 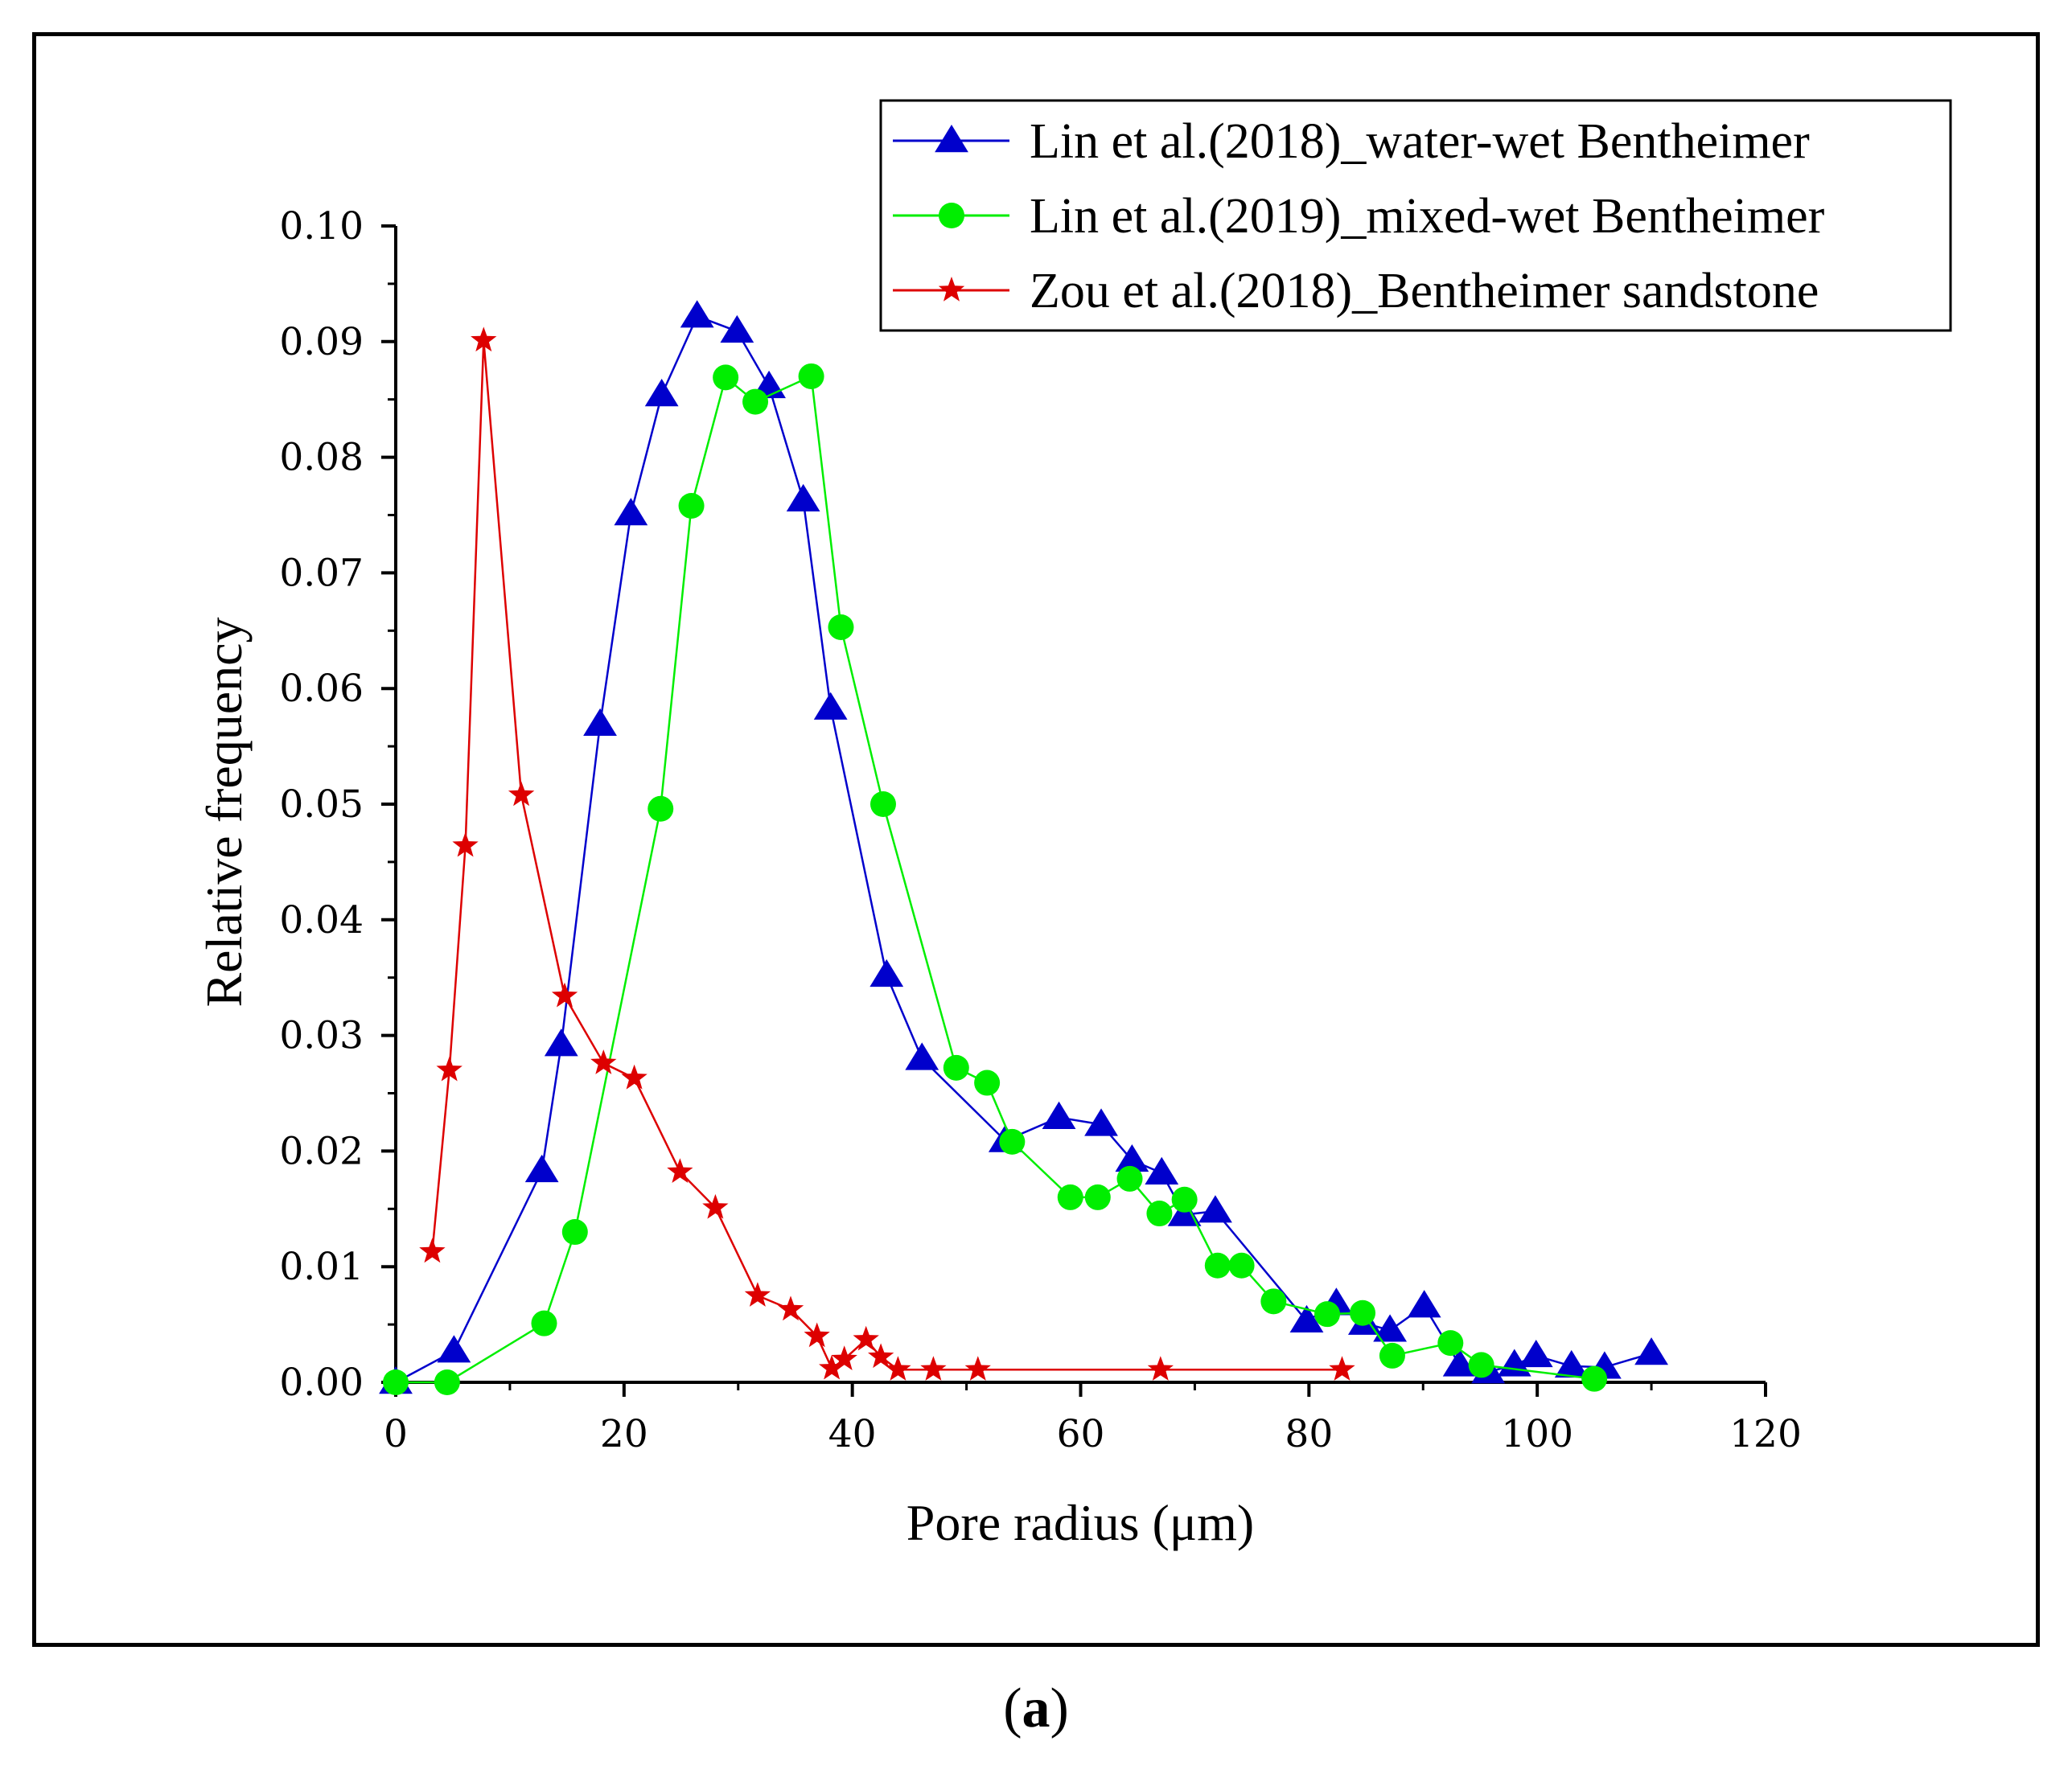 I want to click on x-axis: 0 20 40 60 80 100 120, so click(x=1093, y=1418).